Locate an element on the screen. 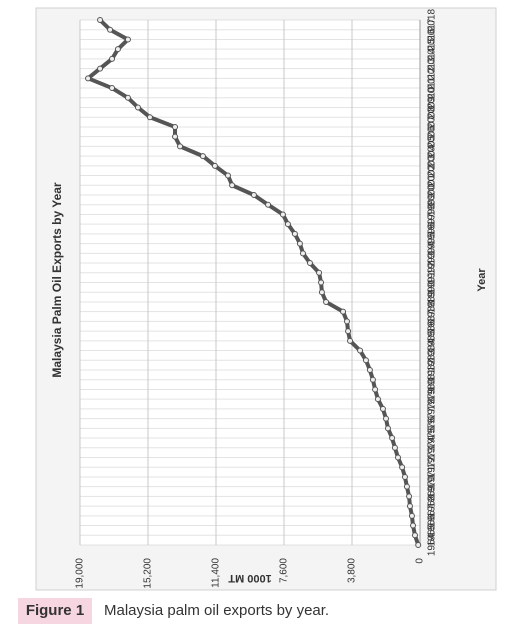 The height and width of the screenshot is (632, 529). x-tick-label: 1984 is located at coordinates (432, 350).